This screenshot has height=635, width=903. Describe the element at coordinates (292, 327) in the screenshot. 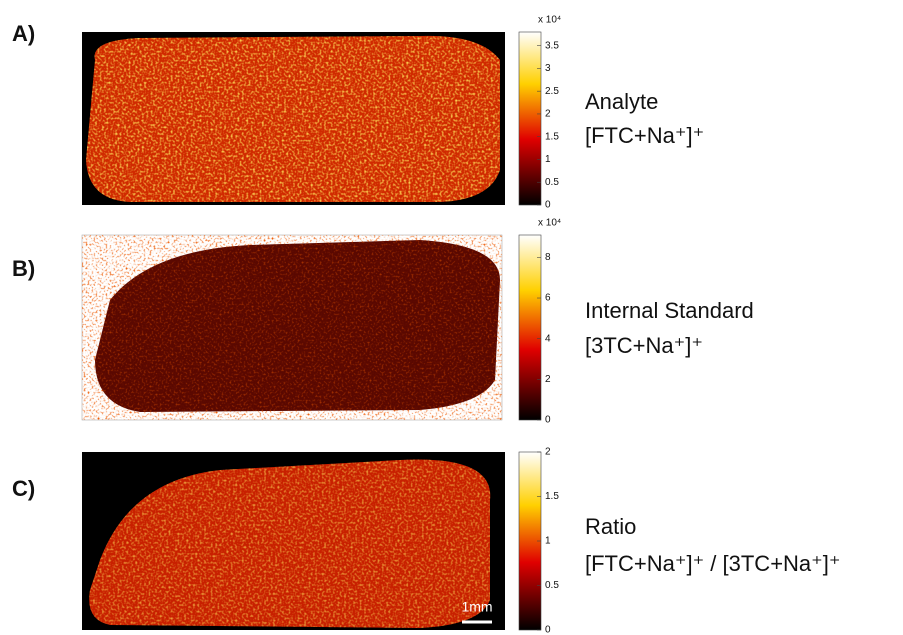

I see `image-b` at that location.